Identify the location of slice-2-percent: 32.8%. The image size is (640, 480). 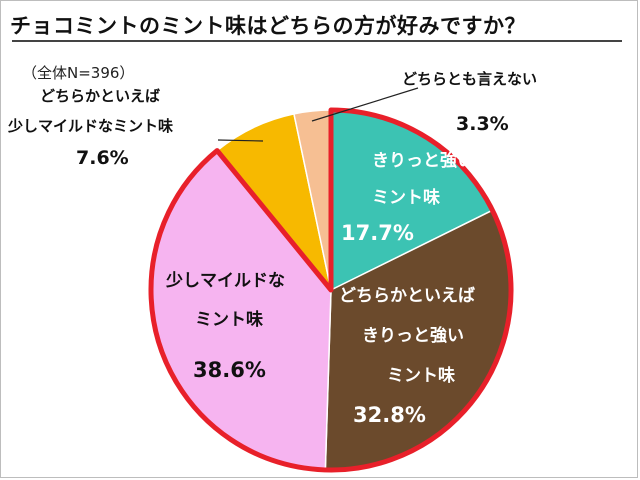
(389, 415).